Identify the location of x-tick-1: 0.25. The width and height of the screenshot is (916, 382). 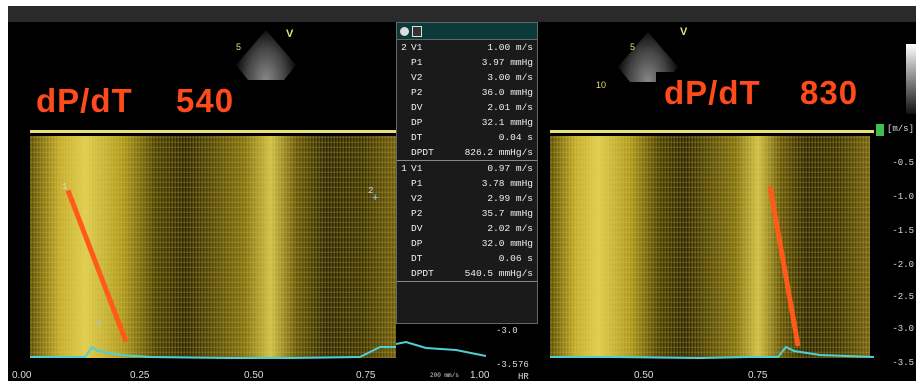
(140, 375).